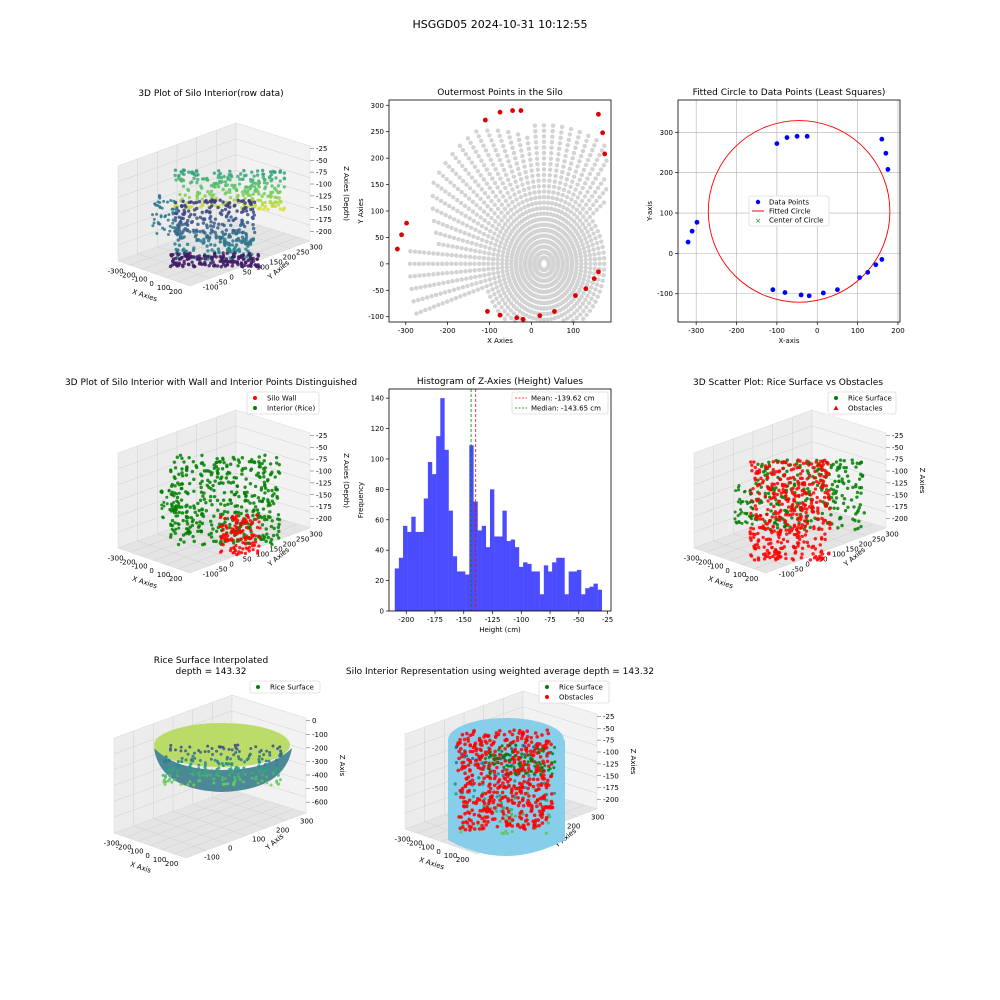 The width and height of the screenshot is (1000, 1000). Describe the element at coordinates (361, 500) in the screenshot. I see `y-axis-label: Frequency` at that location.